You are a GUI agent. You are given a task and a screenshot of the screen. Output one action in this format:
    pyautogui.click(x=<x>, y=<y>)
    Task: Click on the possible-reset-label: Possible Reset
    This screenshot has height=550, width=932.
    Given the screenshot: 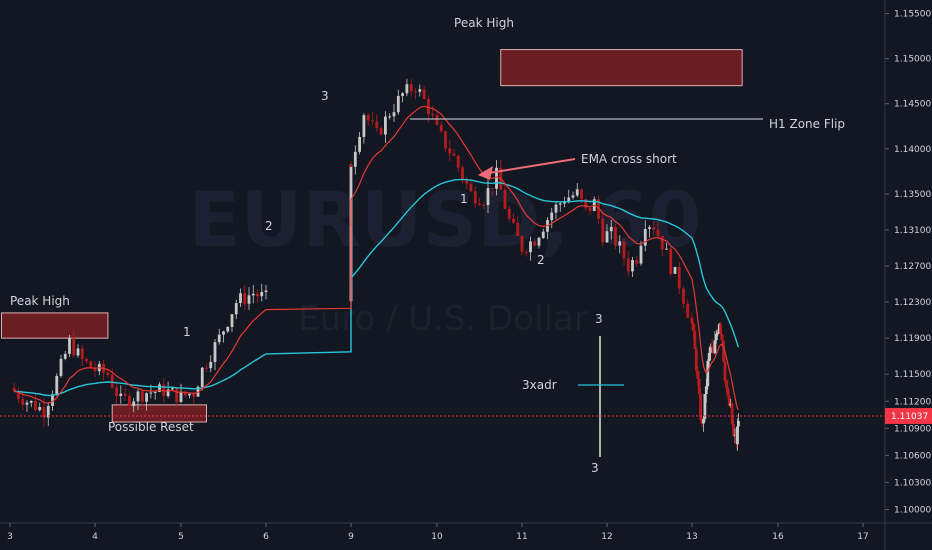 What is the action you would take?
    pyautogui.click(x=151, y=427)
    